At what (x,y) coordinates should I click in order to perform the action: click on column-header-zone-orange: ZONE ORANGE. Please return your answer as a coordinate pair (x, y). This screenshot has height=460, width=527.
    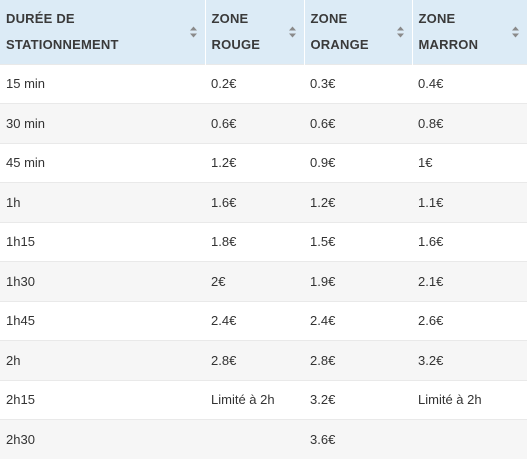
    Looking at the image, I should click on (358, 32).